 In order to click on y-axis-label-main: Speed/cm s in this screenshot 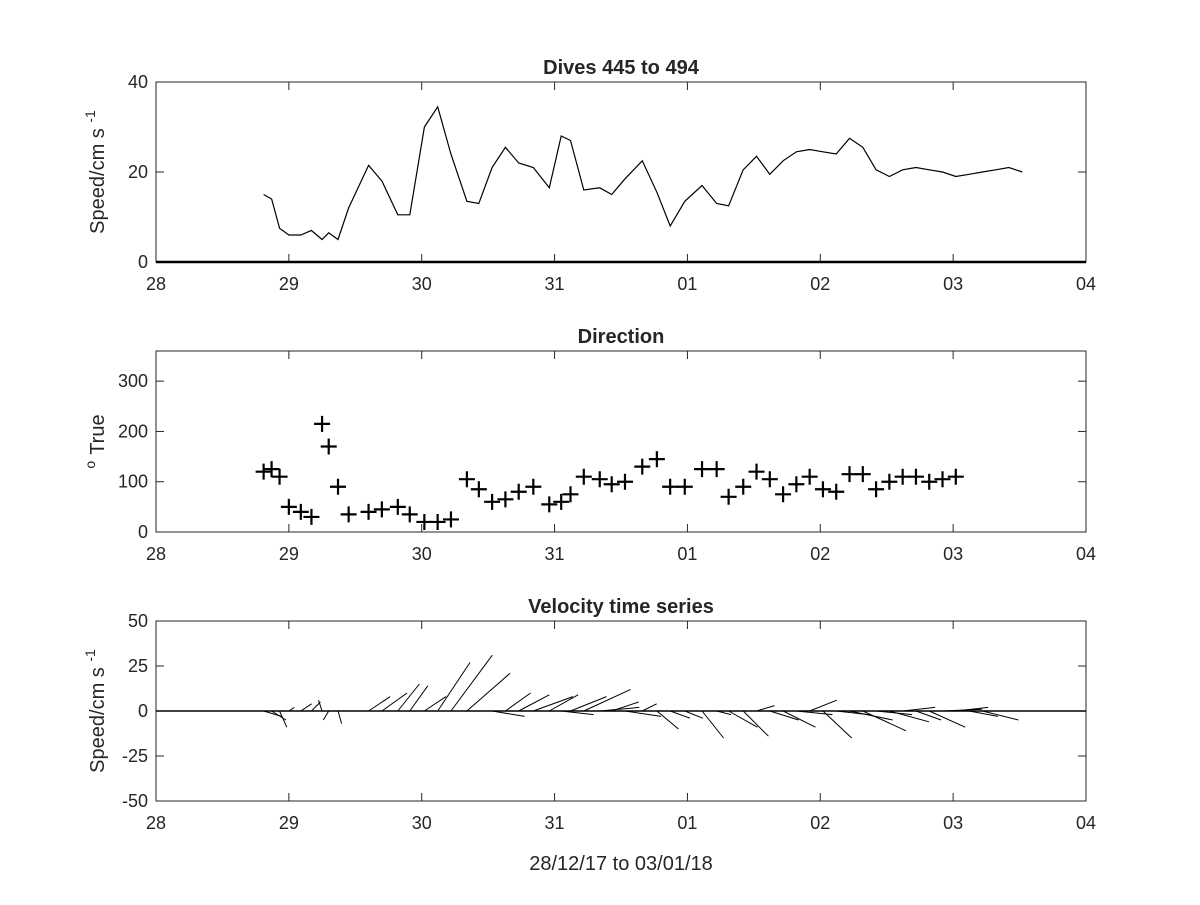, I will do `click(98, 717)`.